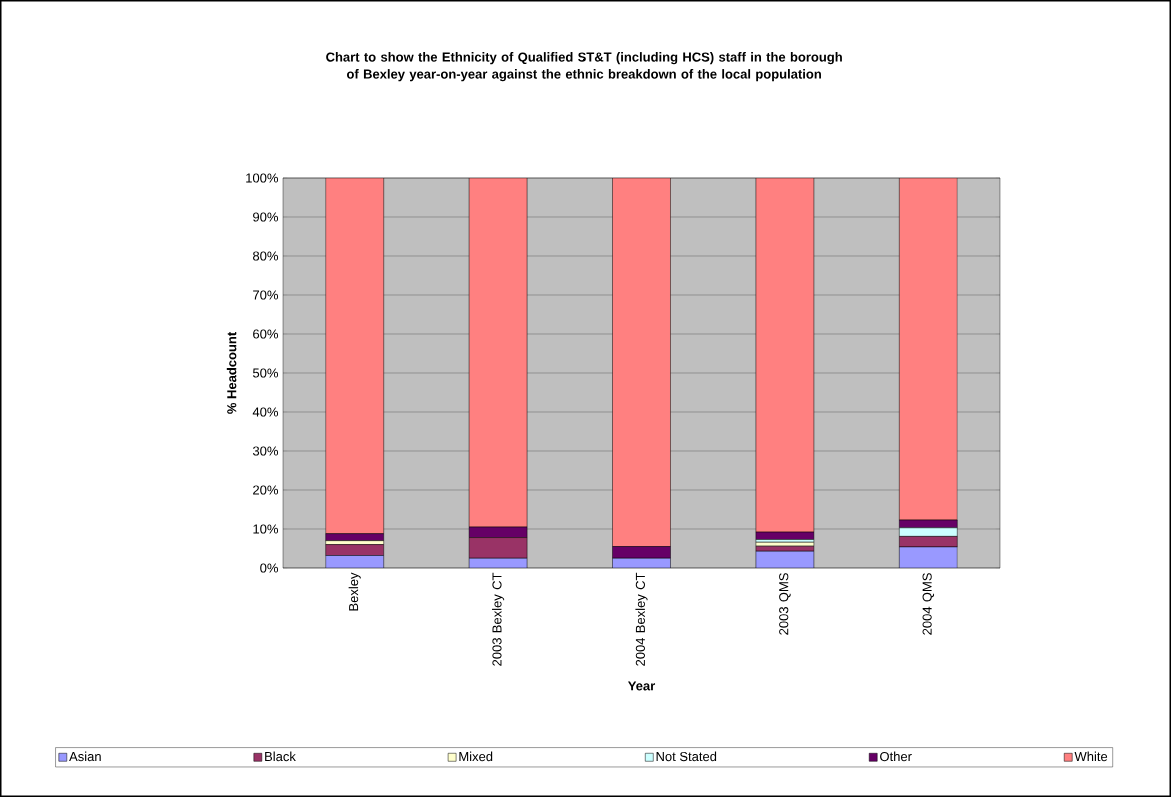 This screenshot has width=1171, height=797. Describe the element at coordinates (266, 490) in the screenshot. I see `y-tick-label: 20%` at that location.